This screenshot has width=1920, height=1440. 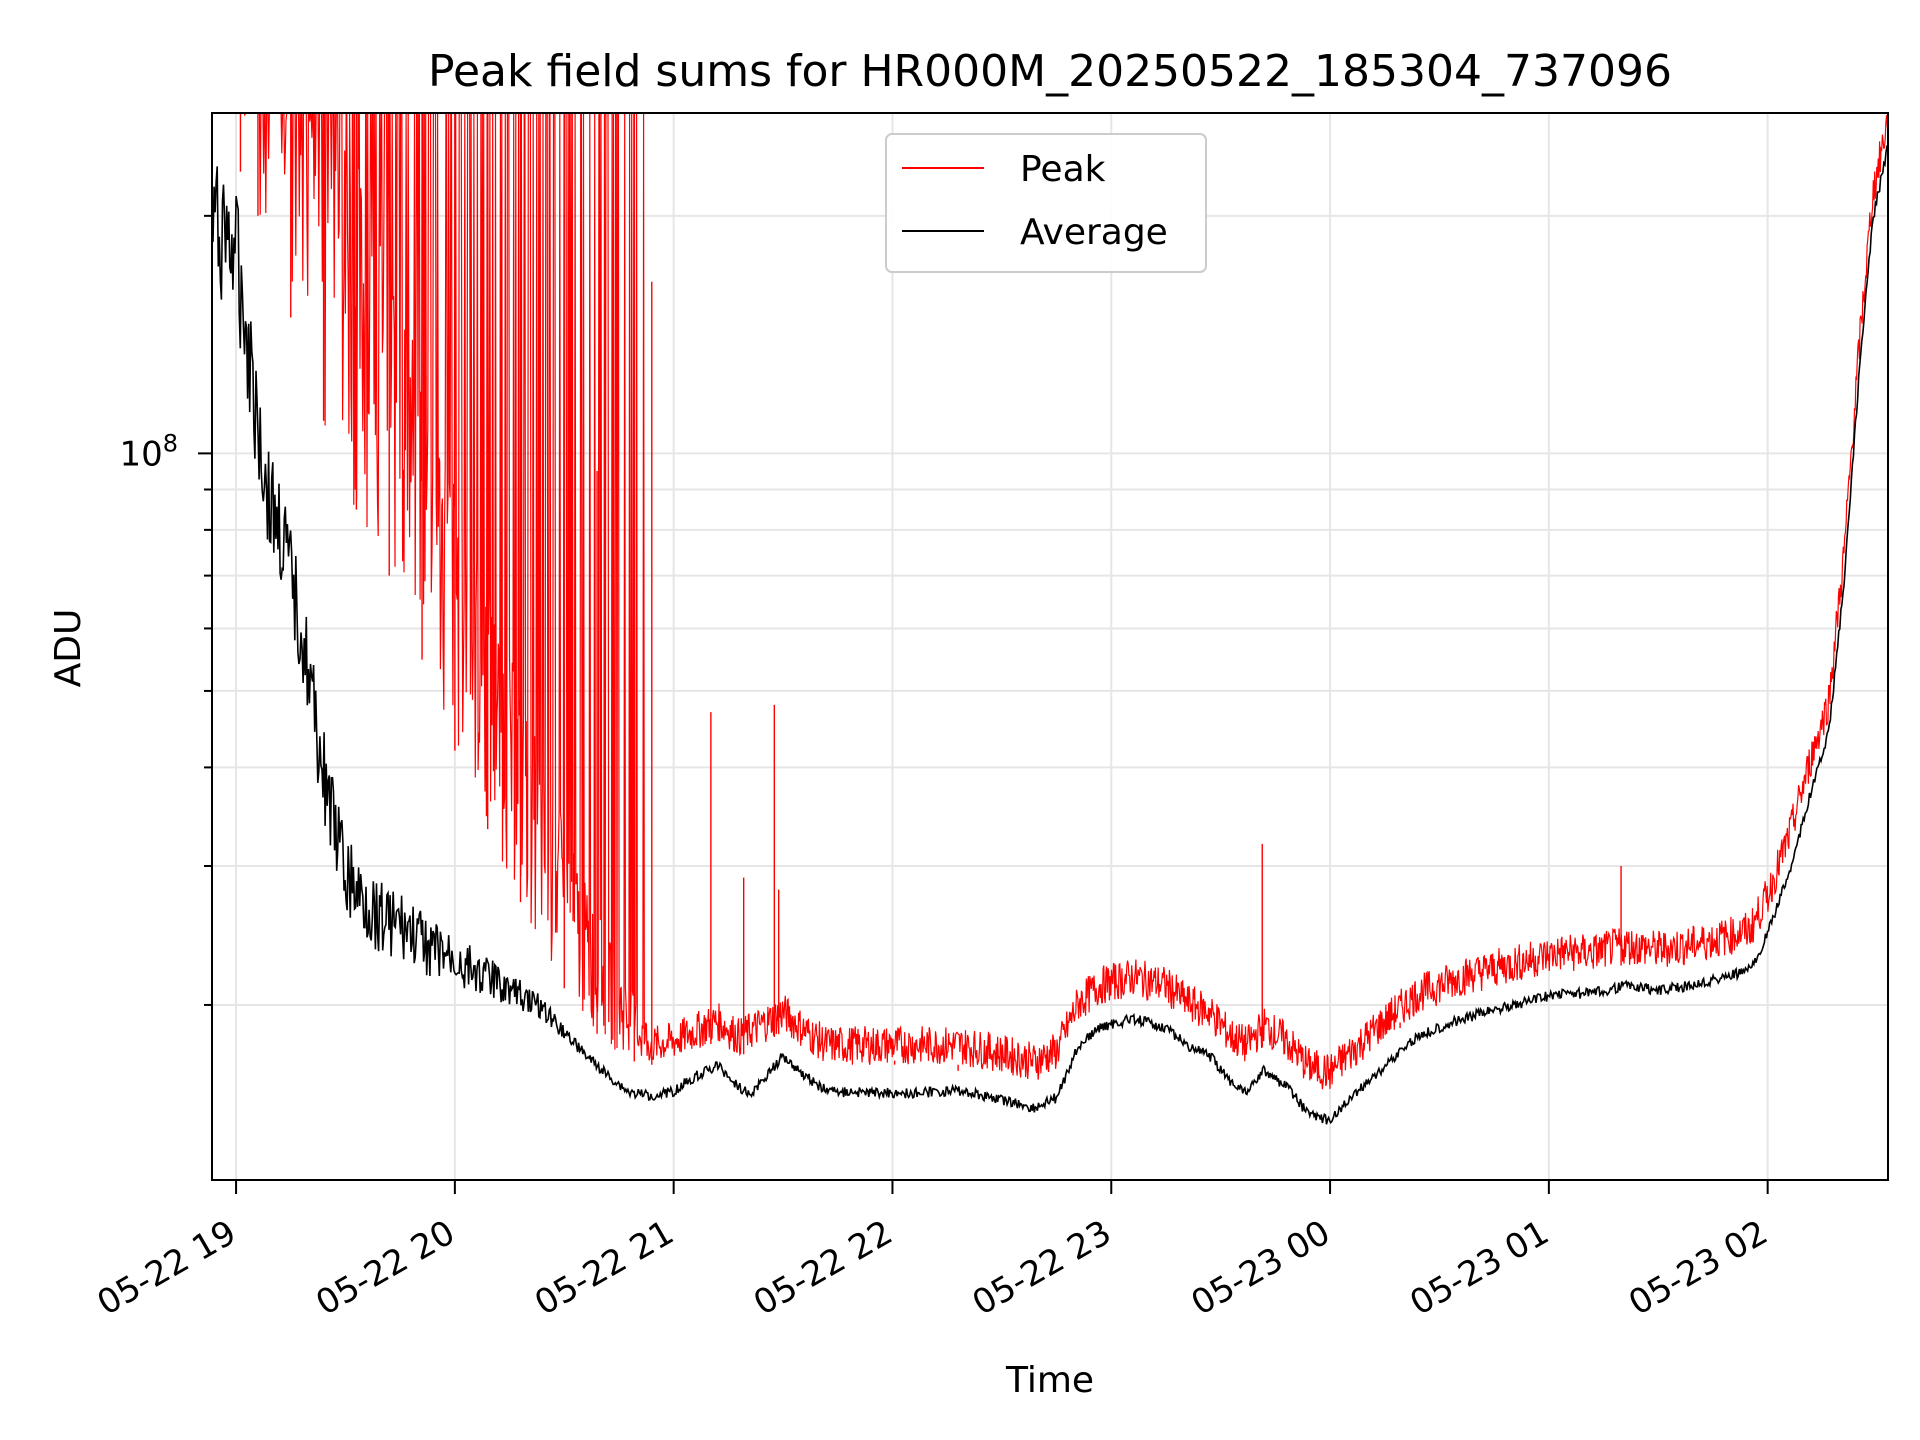 I want to click on y-axis-label: ADU, so click(x=68, y=648).